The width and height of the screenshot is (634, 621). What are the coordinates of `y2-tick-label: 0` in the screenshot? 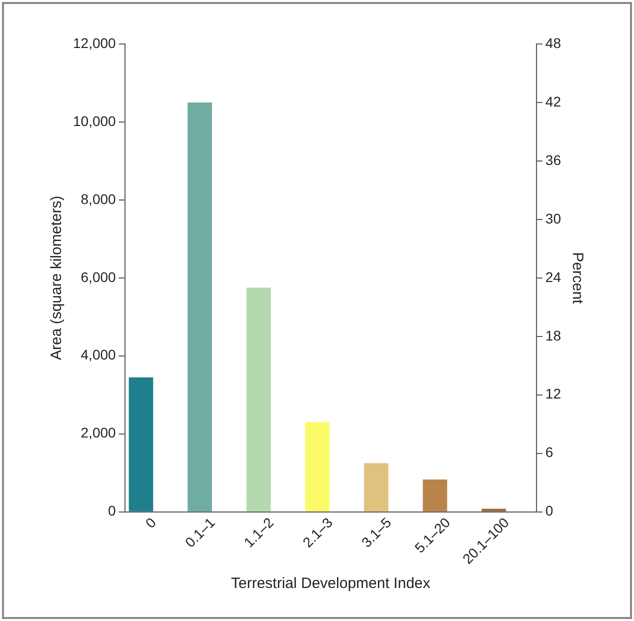 It's located at (549, 510).